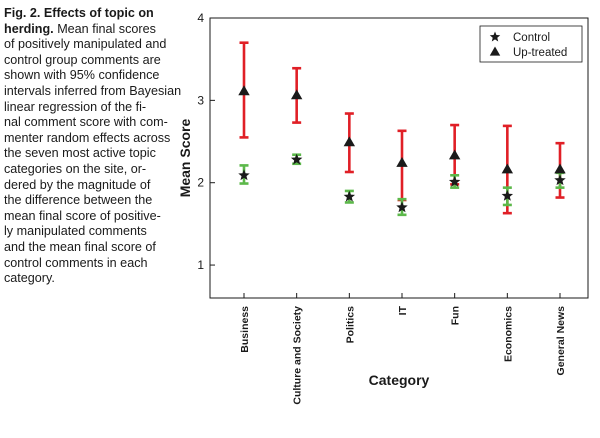 Image resolution: width=600 pixels, height=438 pixels. I want to click on caption-title-line-1: Fig. 2. Effects of topic on, so click(79, 13).